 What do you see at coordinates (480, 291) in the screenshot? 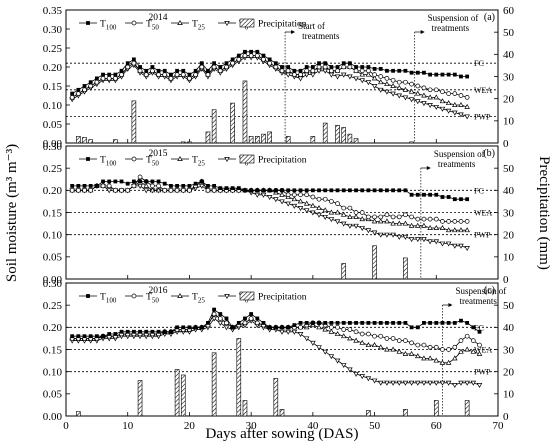
I see `annotation-line-1: Suspension of` at bounding box center [480, 291].